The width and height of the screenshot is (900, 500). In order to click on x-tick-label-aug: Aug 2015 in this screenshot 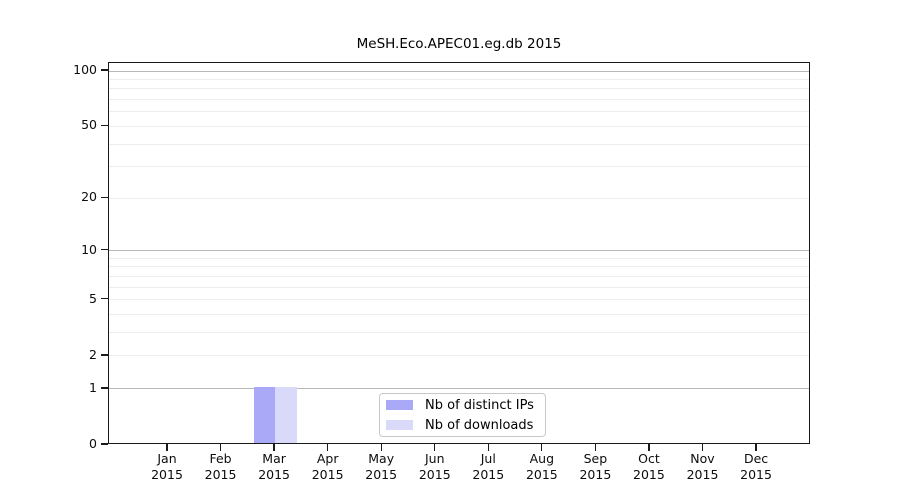, I will do `click(542, 467)`.